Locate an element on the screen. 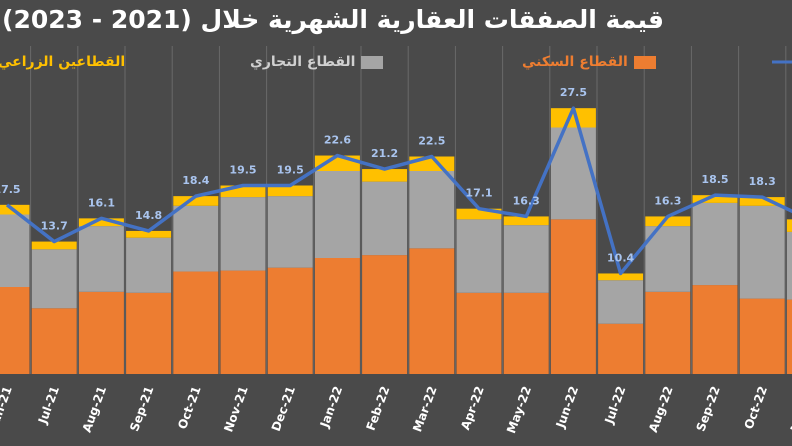 The image size is (792, 446). x-tick-label-Apr-22: Apr-22 is located at coordinates (472, 408).